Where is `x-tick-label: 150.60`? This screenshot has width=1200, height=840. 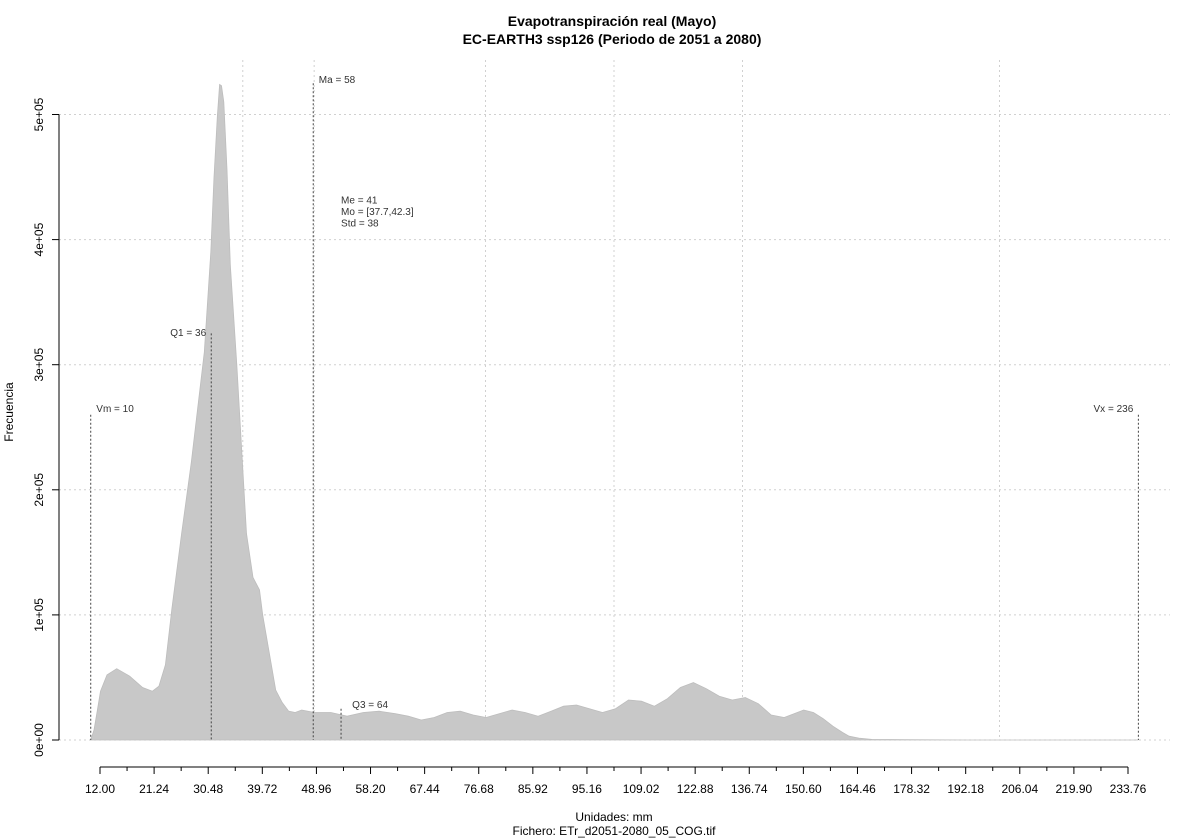
x-tick-label: 150.60 is located at coordinates (803, 789).